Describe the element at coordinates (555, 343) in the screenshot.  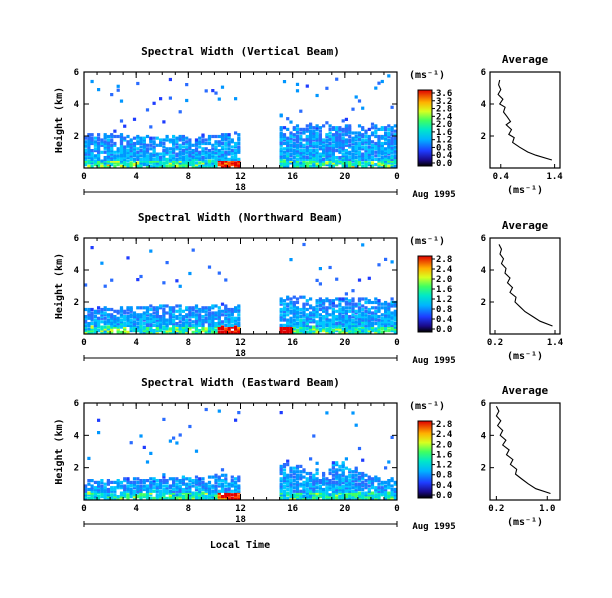
I see `average-x-tick-label: 1.4` at that location.